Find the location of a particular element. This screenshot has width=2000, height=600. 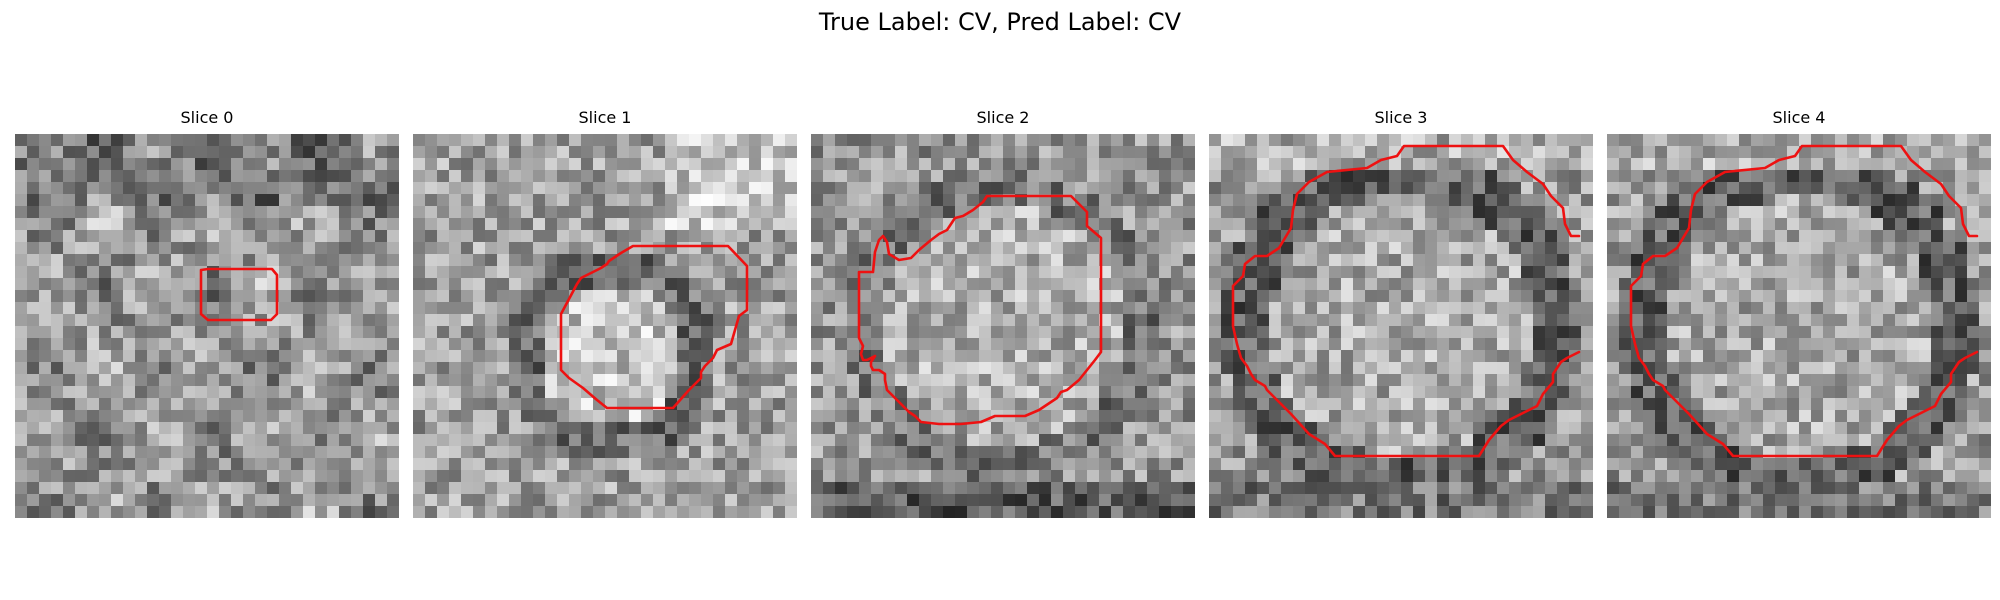

slice-3-image is located at coordinates (1401, 326).